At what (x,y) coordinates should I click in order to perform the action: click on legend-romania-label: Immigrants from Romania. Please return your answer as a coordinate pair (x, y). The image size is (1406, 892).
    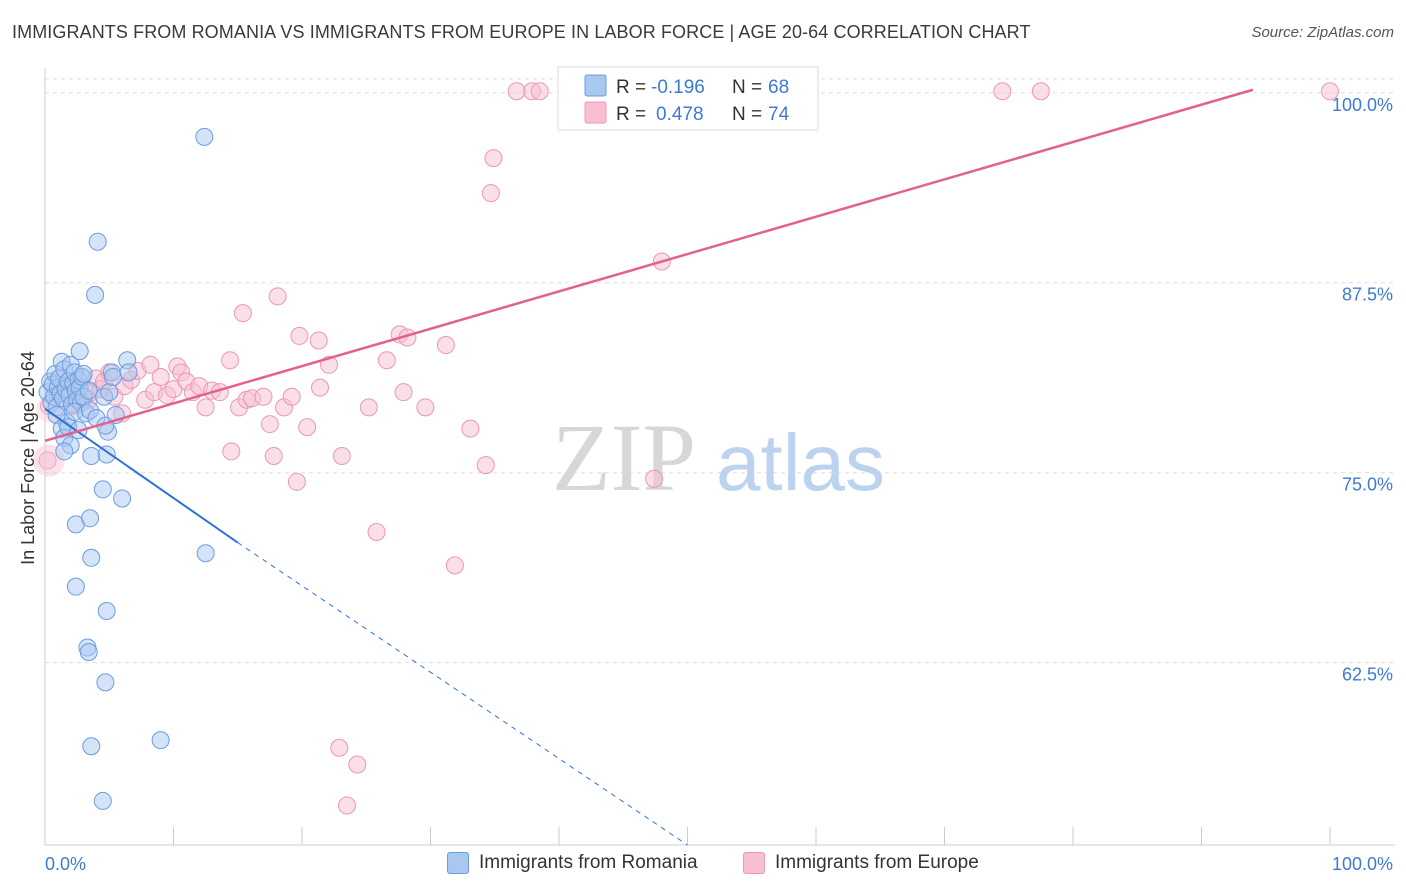
    Looking at the image, I should click on (588, 862).